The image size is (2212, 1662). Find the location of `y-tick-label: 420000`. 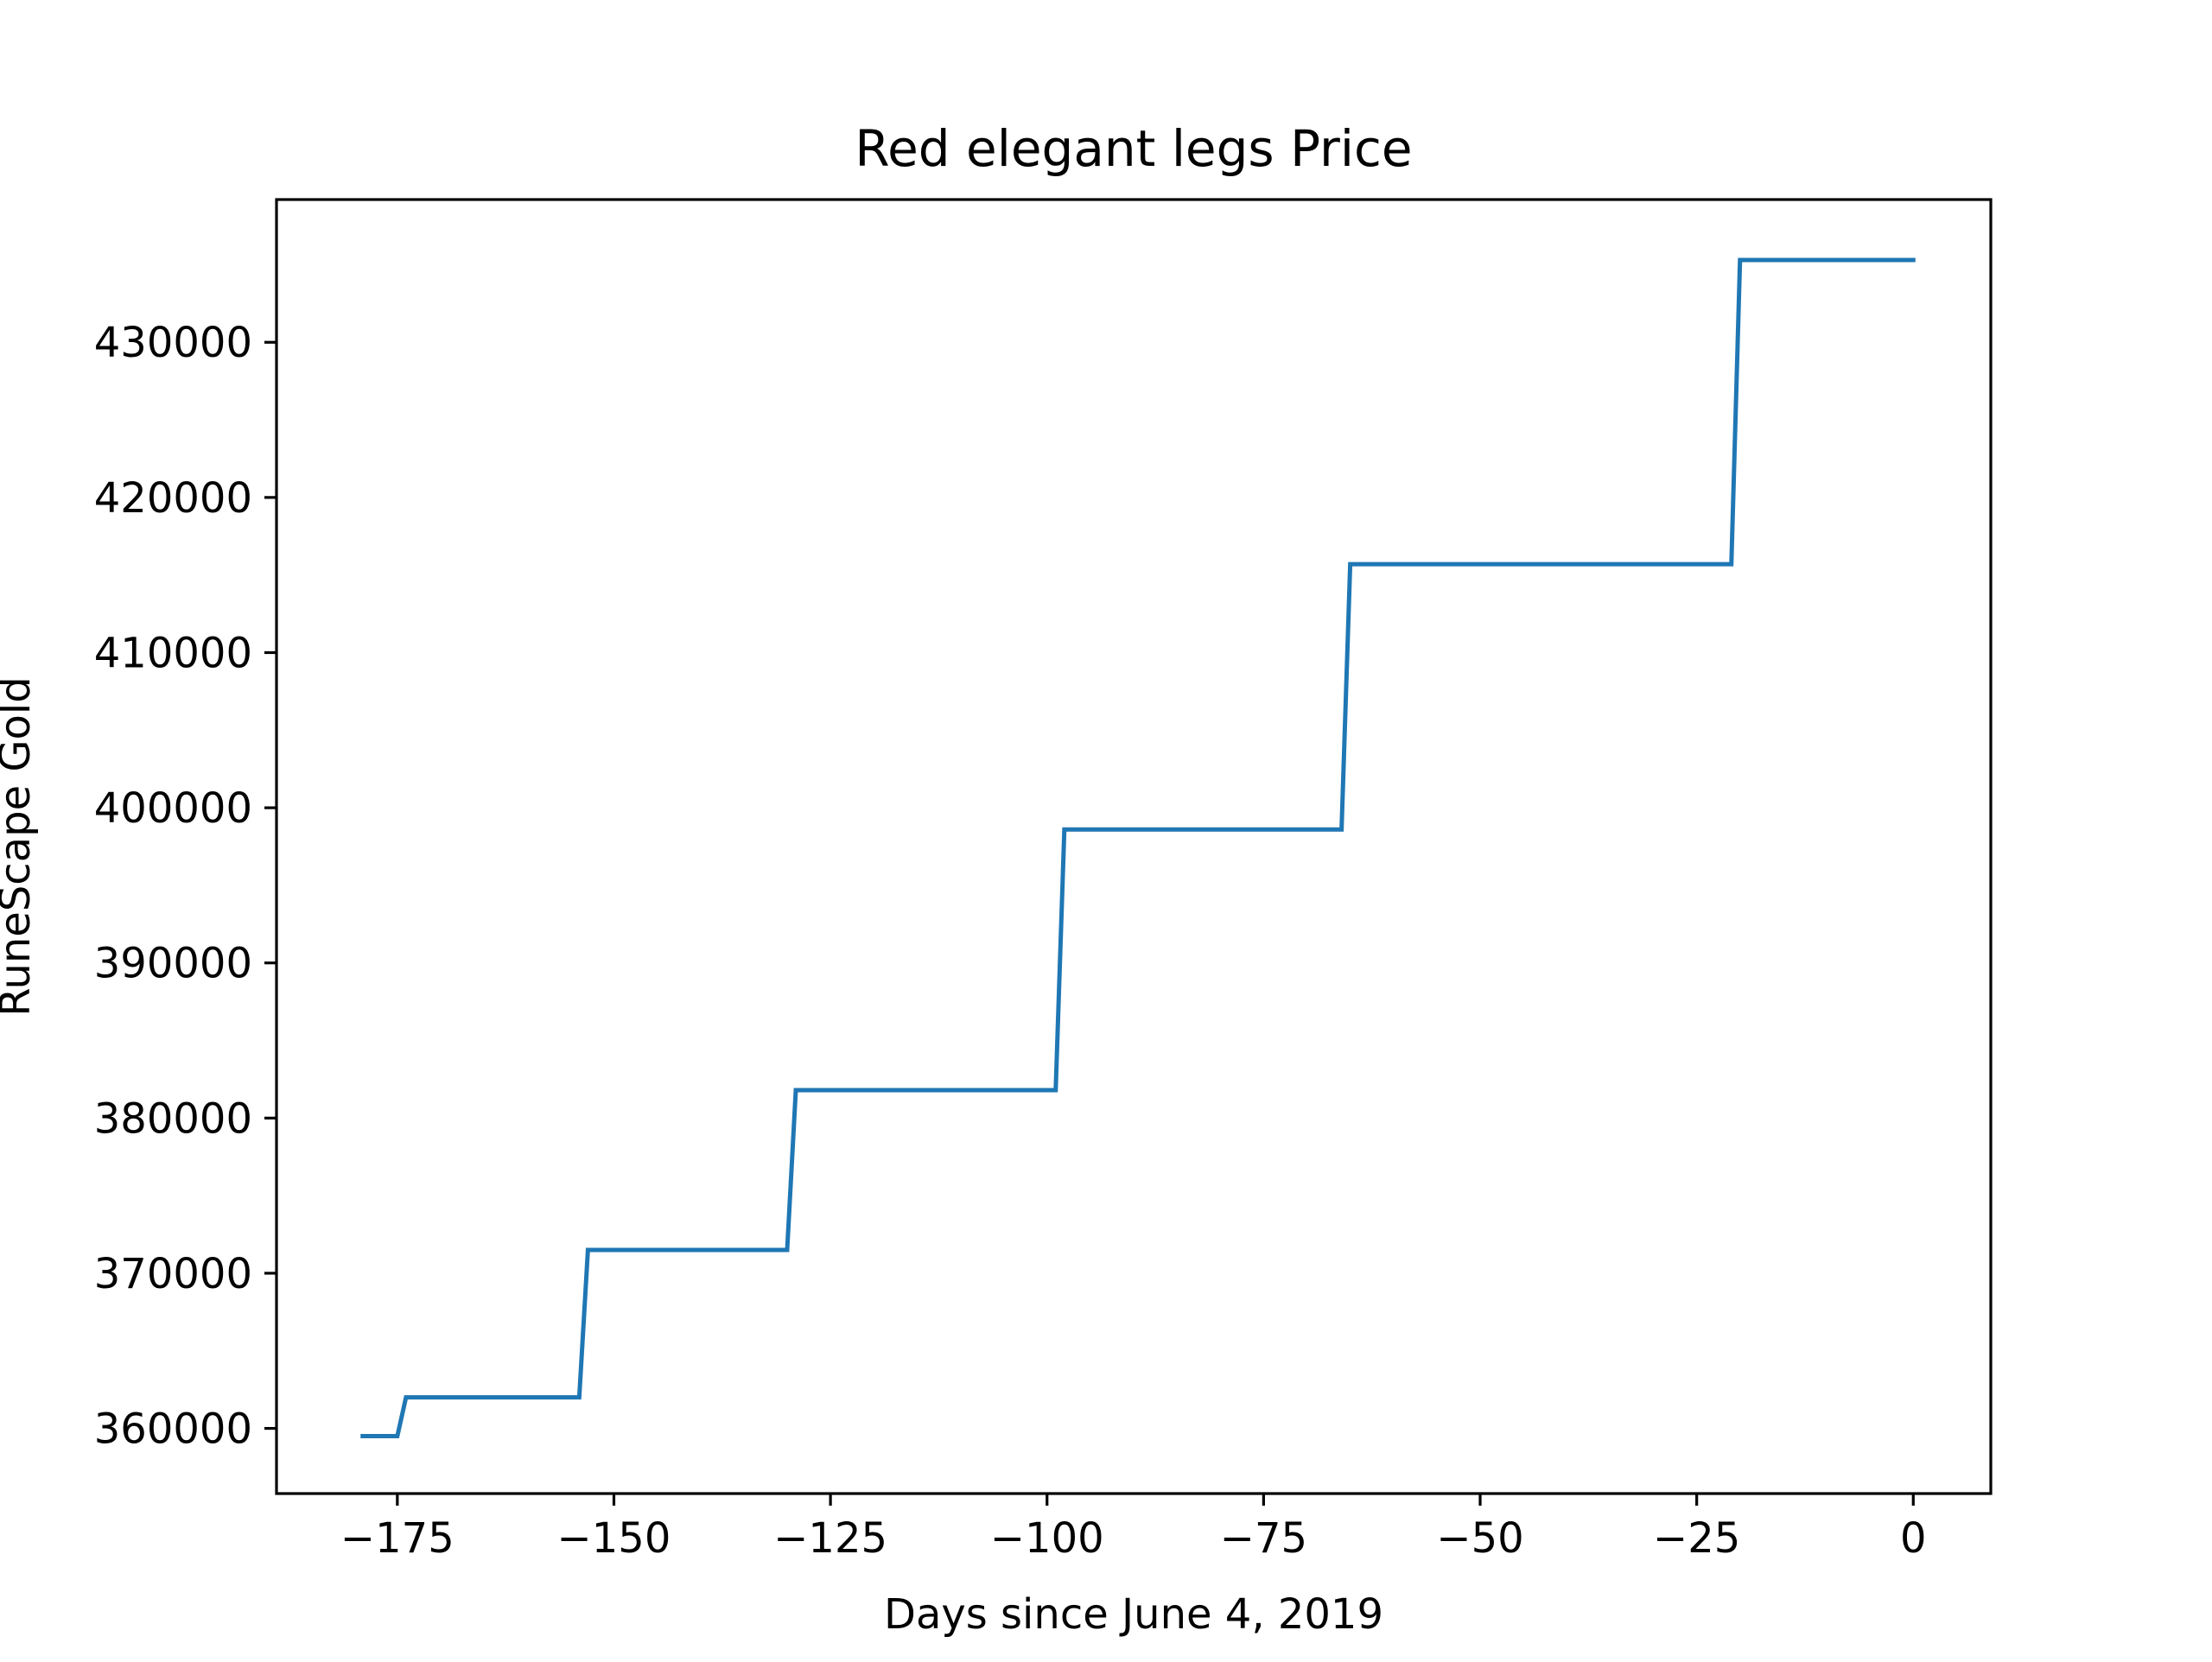

y-tick-label: 420000 is located at coordinates (173, 498).